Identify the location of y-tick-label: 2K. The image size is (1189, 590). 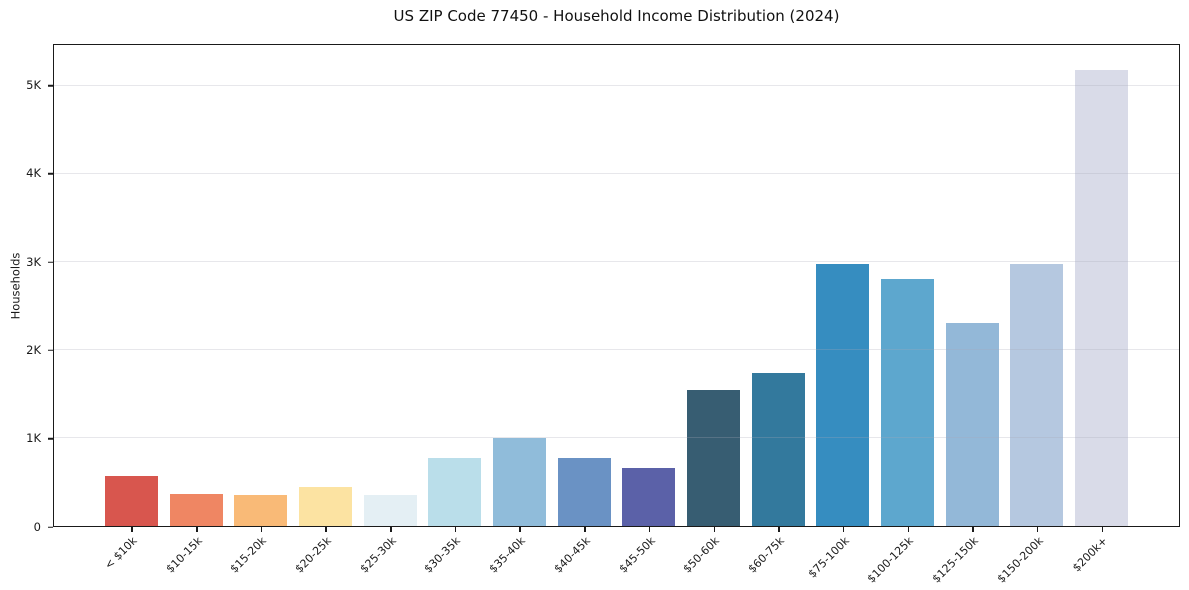
(33, 349).